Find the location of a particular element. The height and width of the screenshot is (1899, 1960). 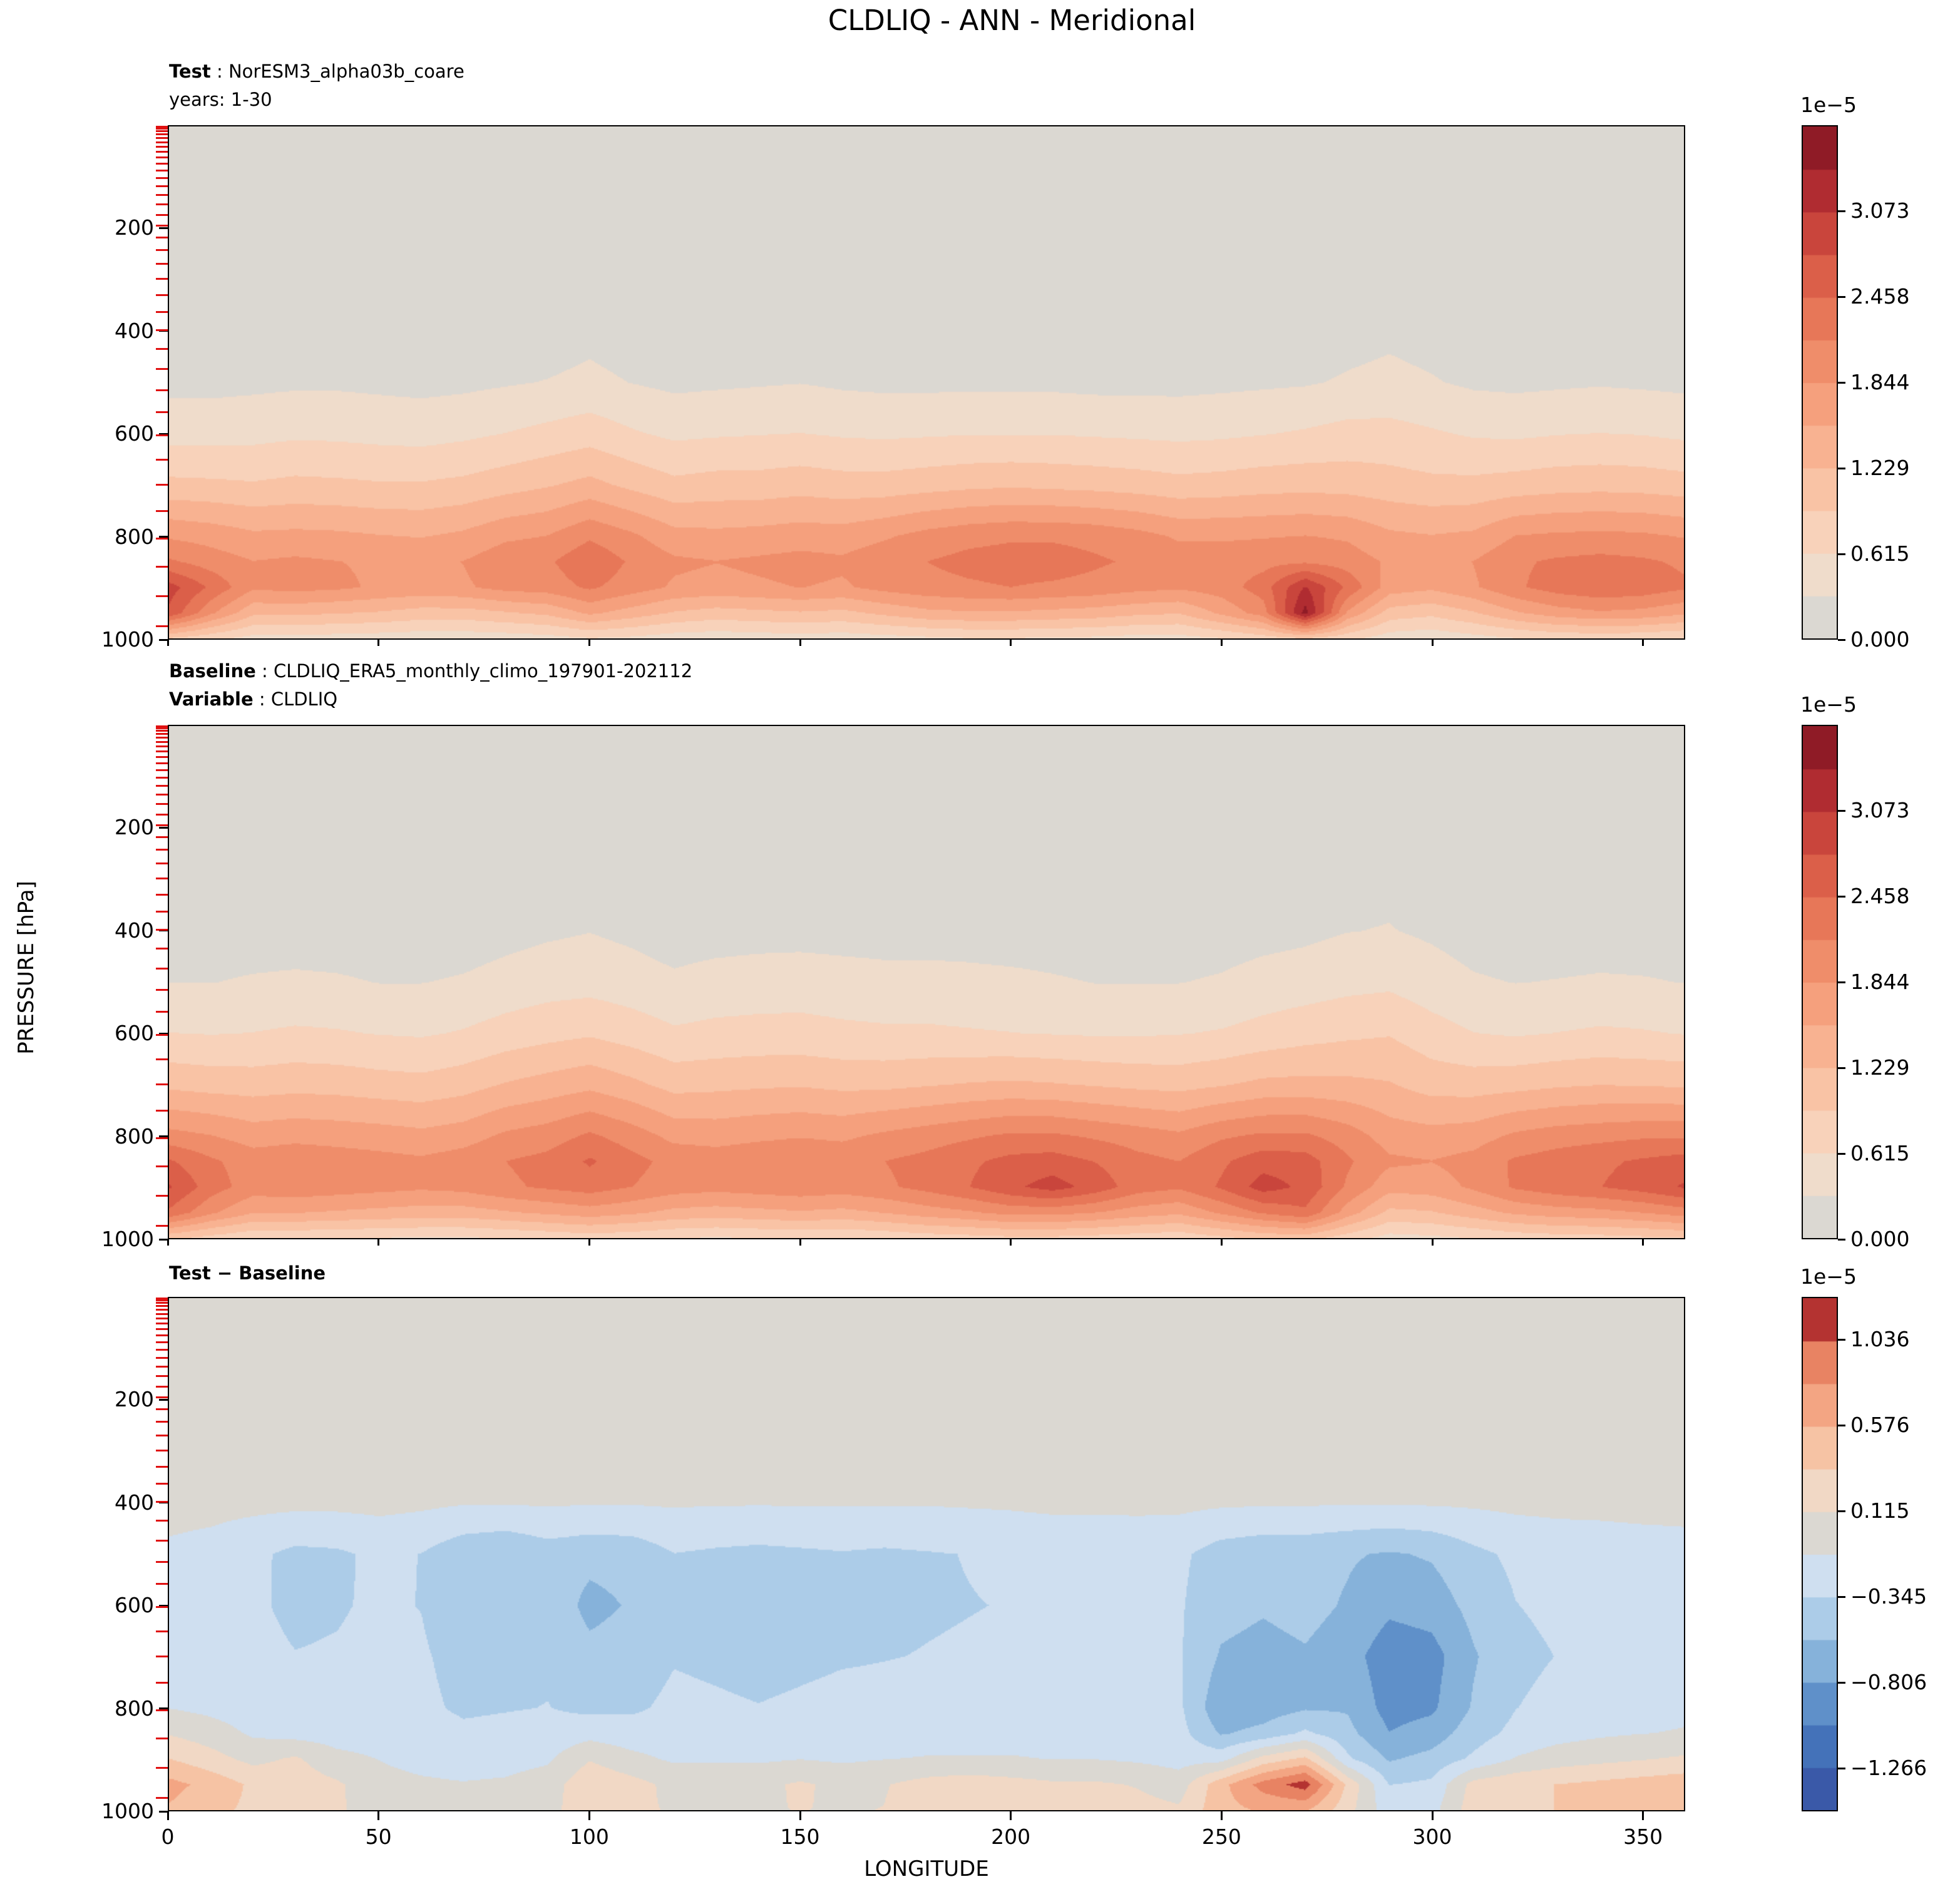

colorbar-tick-label: 0.115 is located at coordinates (1880, 1511).